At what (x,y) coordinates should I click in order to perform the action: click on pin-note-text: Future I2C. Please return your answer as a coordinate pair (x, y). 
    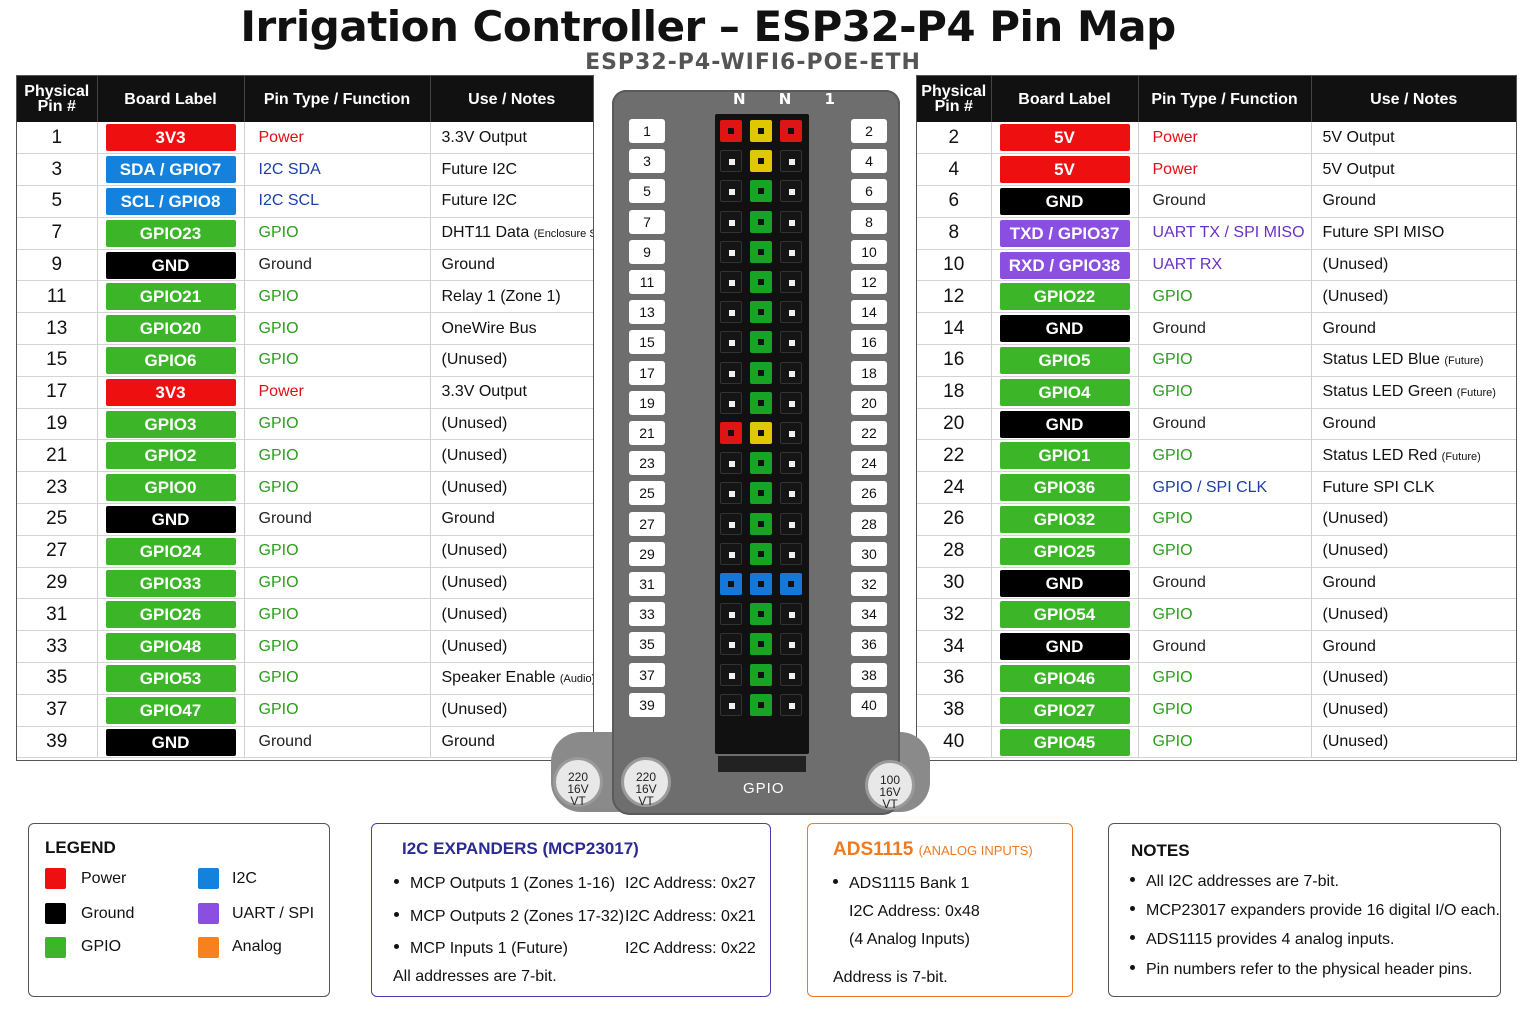
    Looking at the image, I should click on (479, 201).